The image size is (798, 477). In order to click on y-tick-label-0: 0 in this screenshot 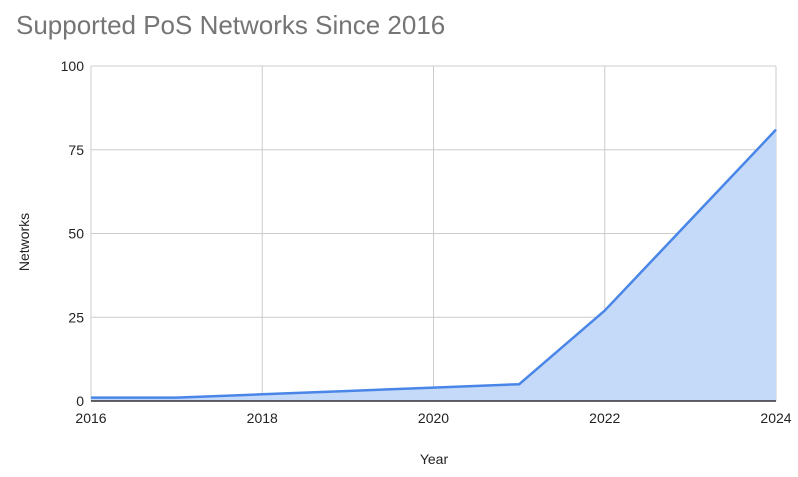, I will do `click(80, 401)`.